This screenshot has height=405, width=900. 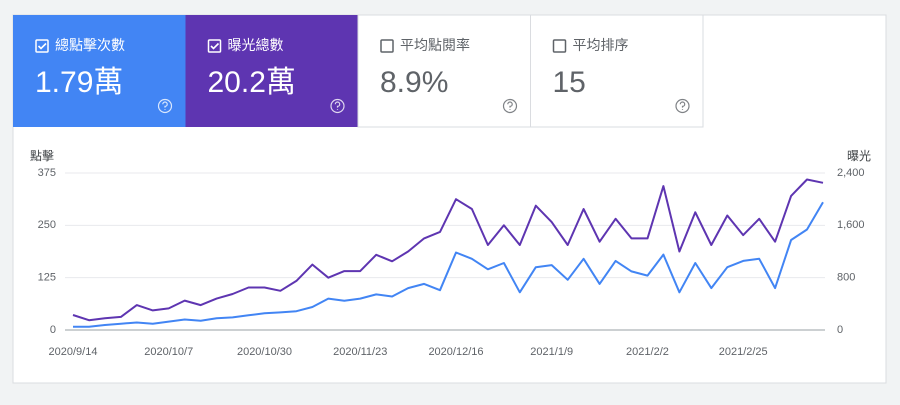 What do you see at coordinates (252, 82) in the screenshot?
I see `card-value: 20.2萬` at bounding box center [252, 82].